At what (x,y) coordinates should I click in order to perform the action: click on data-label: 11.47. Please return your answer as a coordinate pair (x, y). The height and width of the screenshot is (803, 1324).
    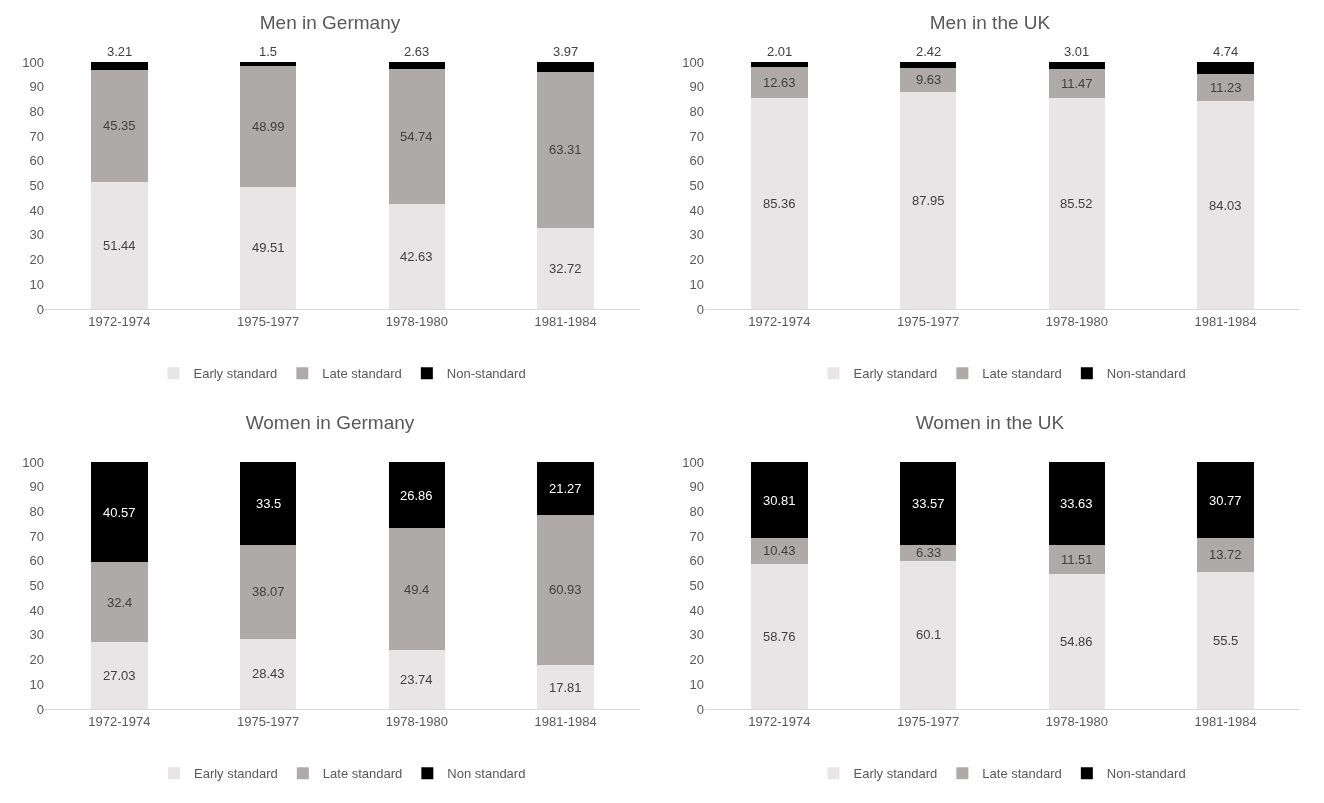
    Looking at the image, I should click on (1077, 83).